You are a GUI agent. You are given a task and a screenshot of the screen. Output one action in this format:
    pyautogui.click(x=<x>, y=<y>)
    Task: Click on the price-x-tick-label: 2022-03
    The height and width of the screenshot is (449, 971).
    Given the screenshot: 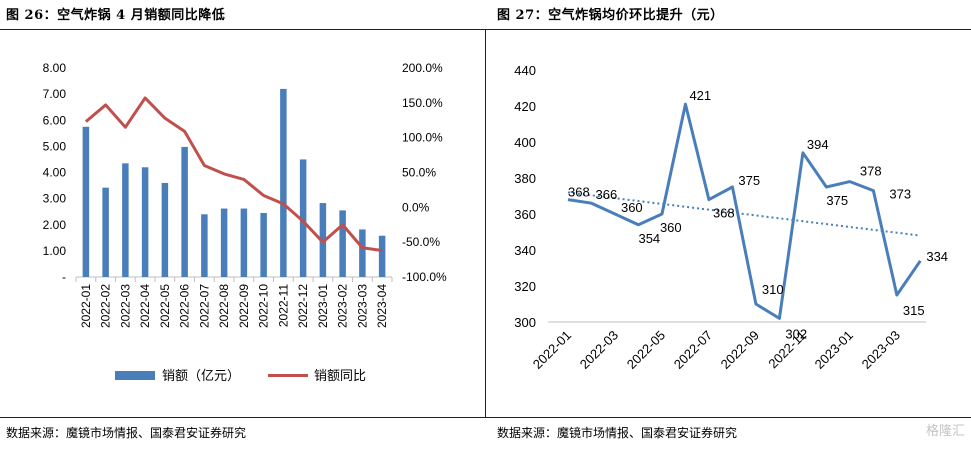 What is the action you would take?
    pyautogui.click(x=599, y=350)
    